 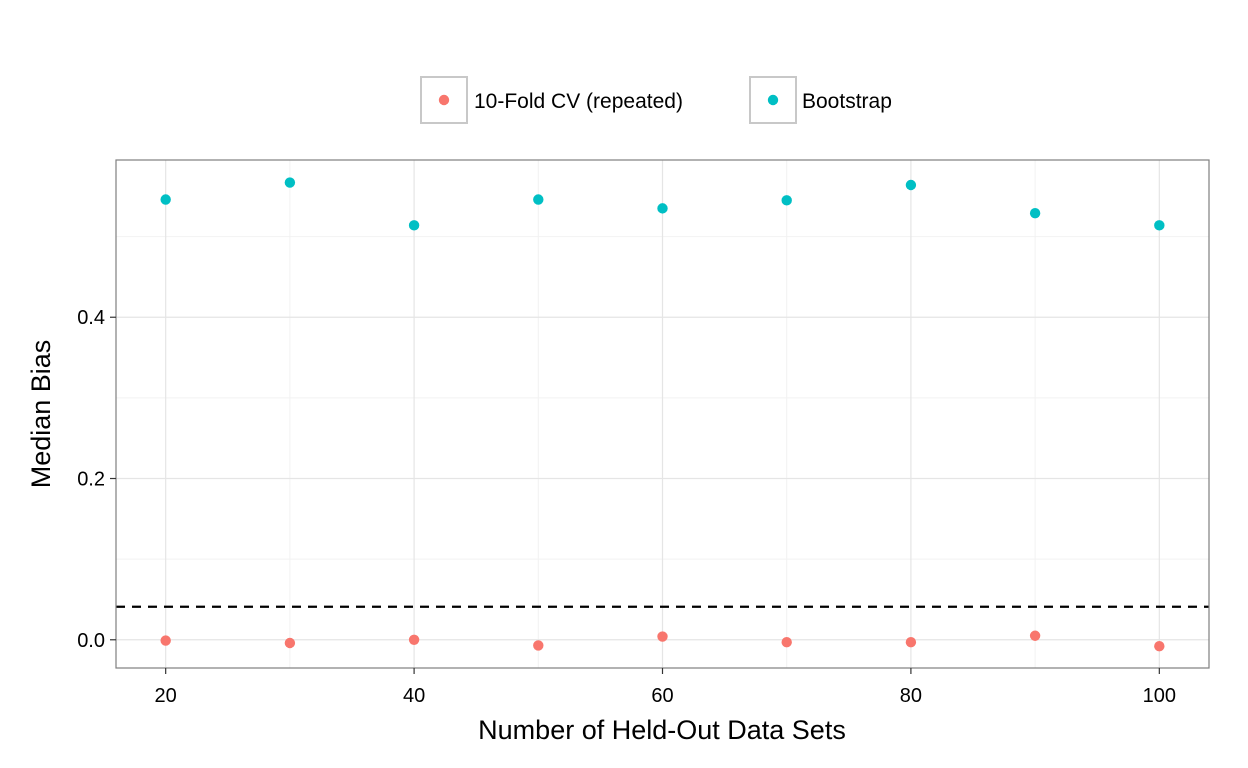 What do you see at coordinates (91, 480) in the screenshot?
I see `y-tick-label: 0.2` at bounding box center [91, 480].